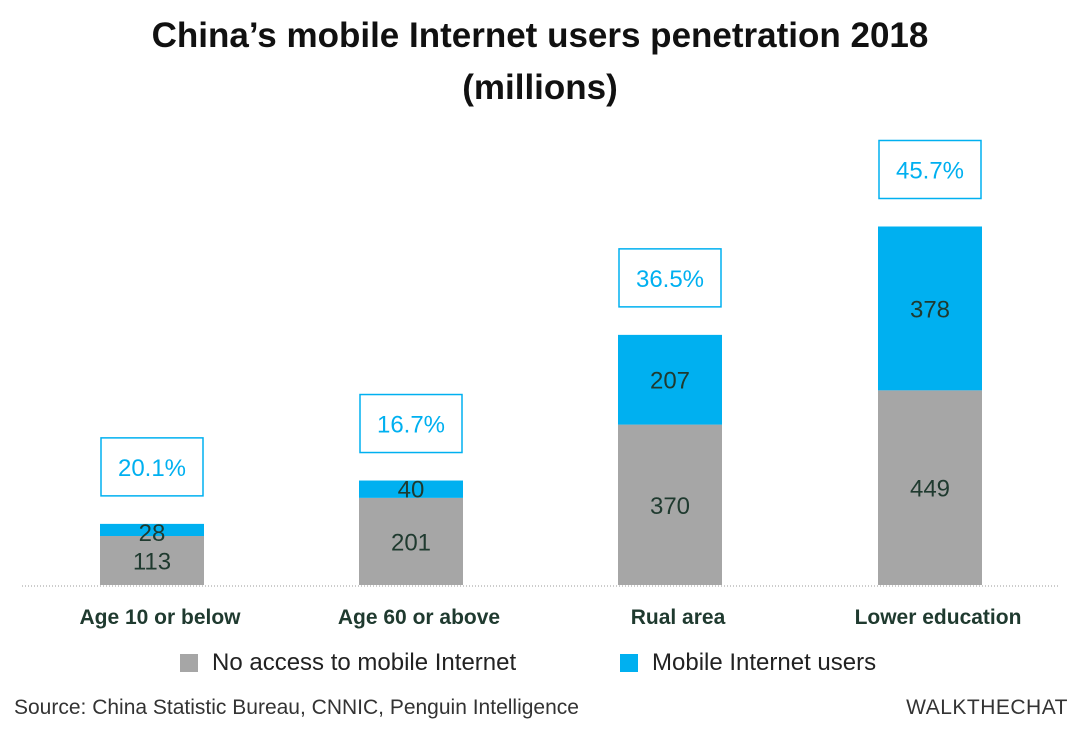  I want to click on legend-item-mobile-users: Mobile Internet users, so click(748, 663).